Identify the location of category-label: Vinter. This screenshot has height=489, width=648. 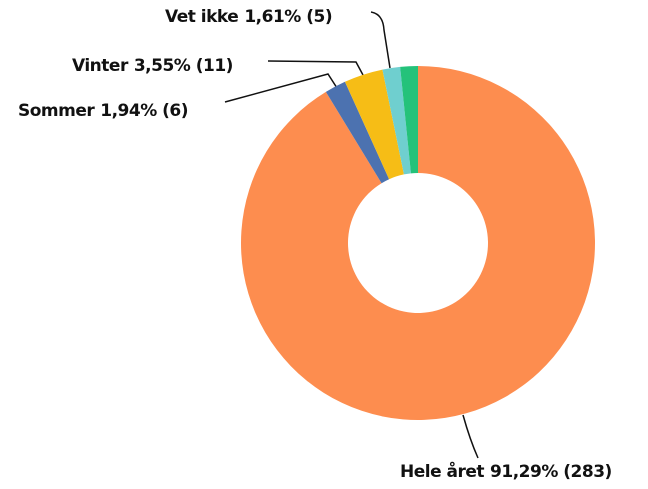
(100, 66).